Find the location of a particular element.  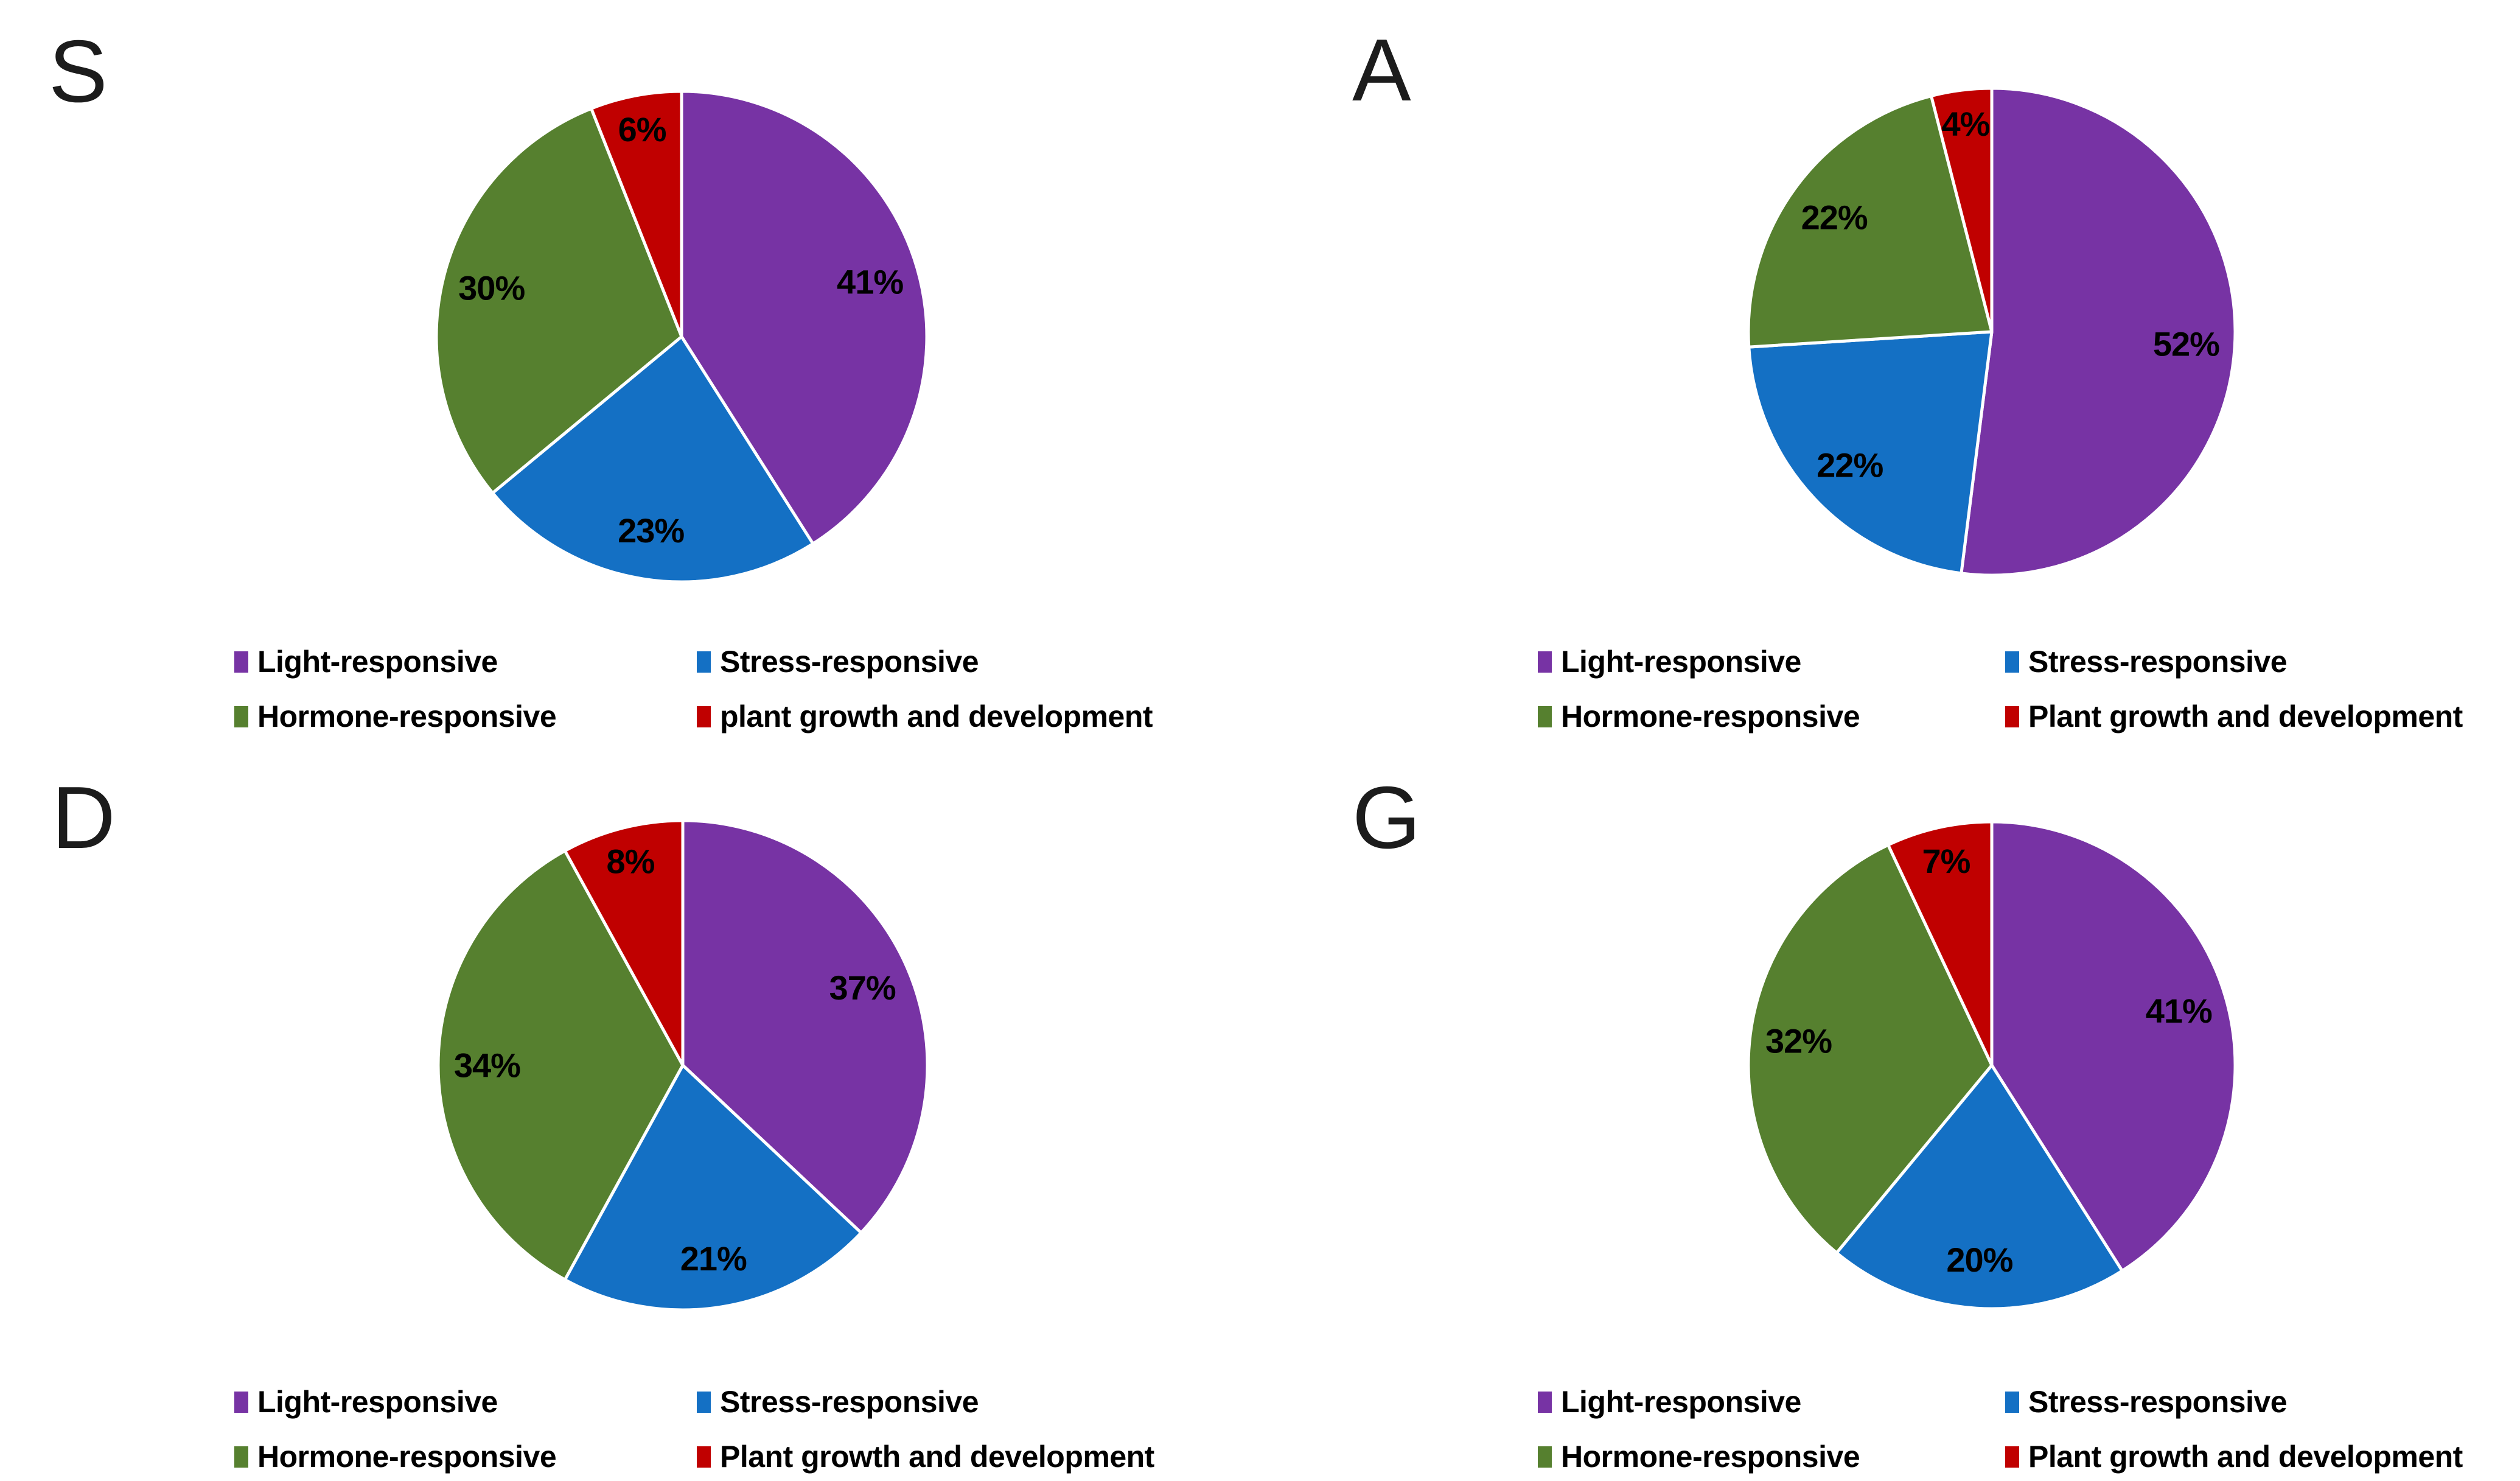

panel-letter-G: G is located at coordinates (1386, 817).